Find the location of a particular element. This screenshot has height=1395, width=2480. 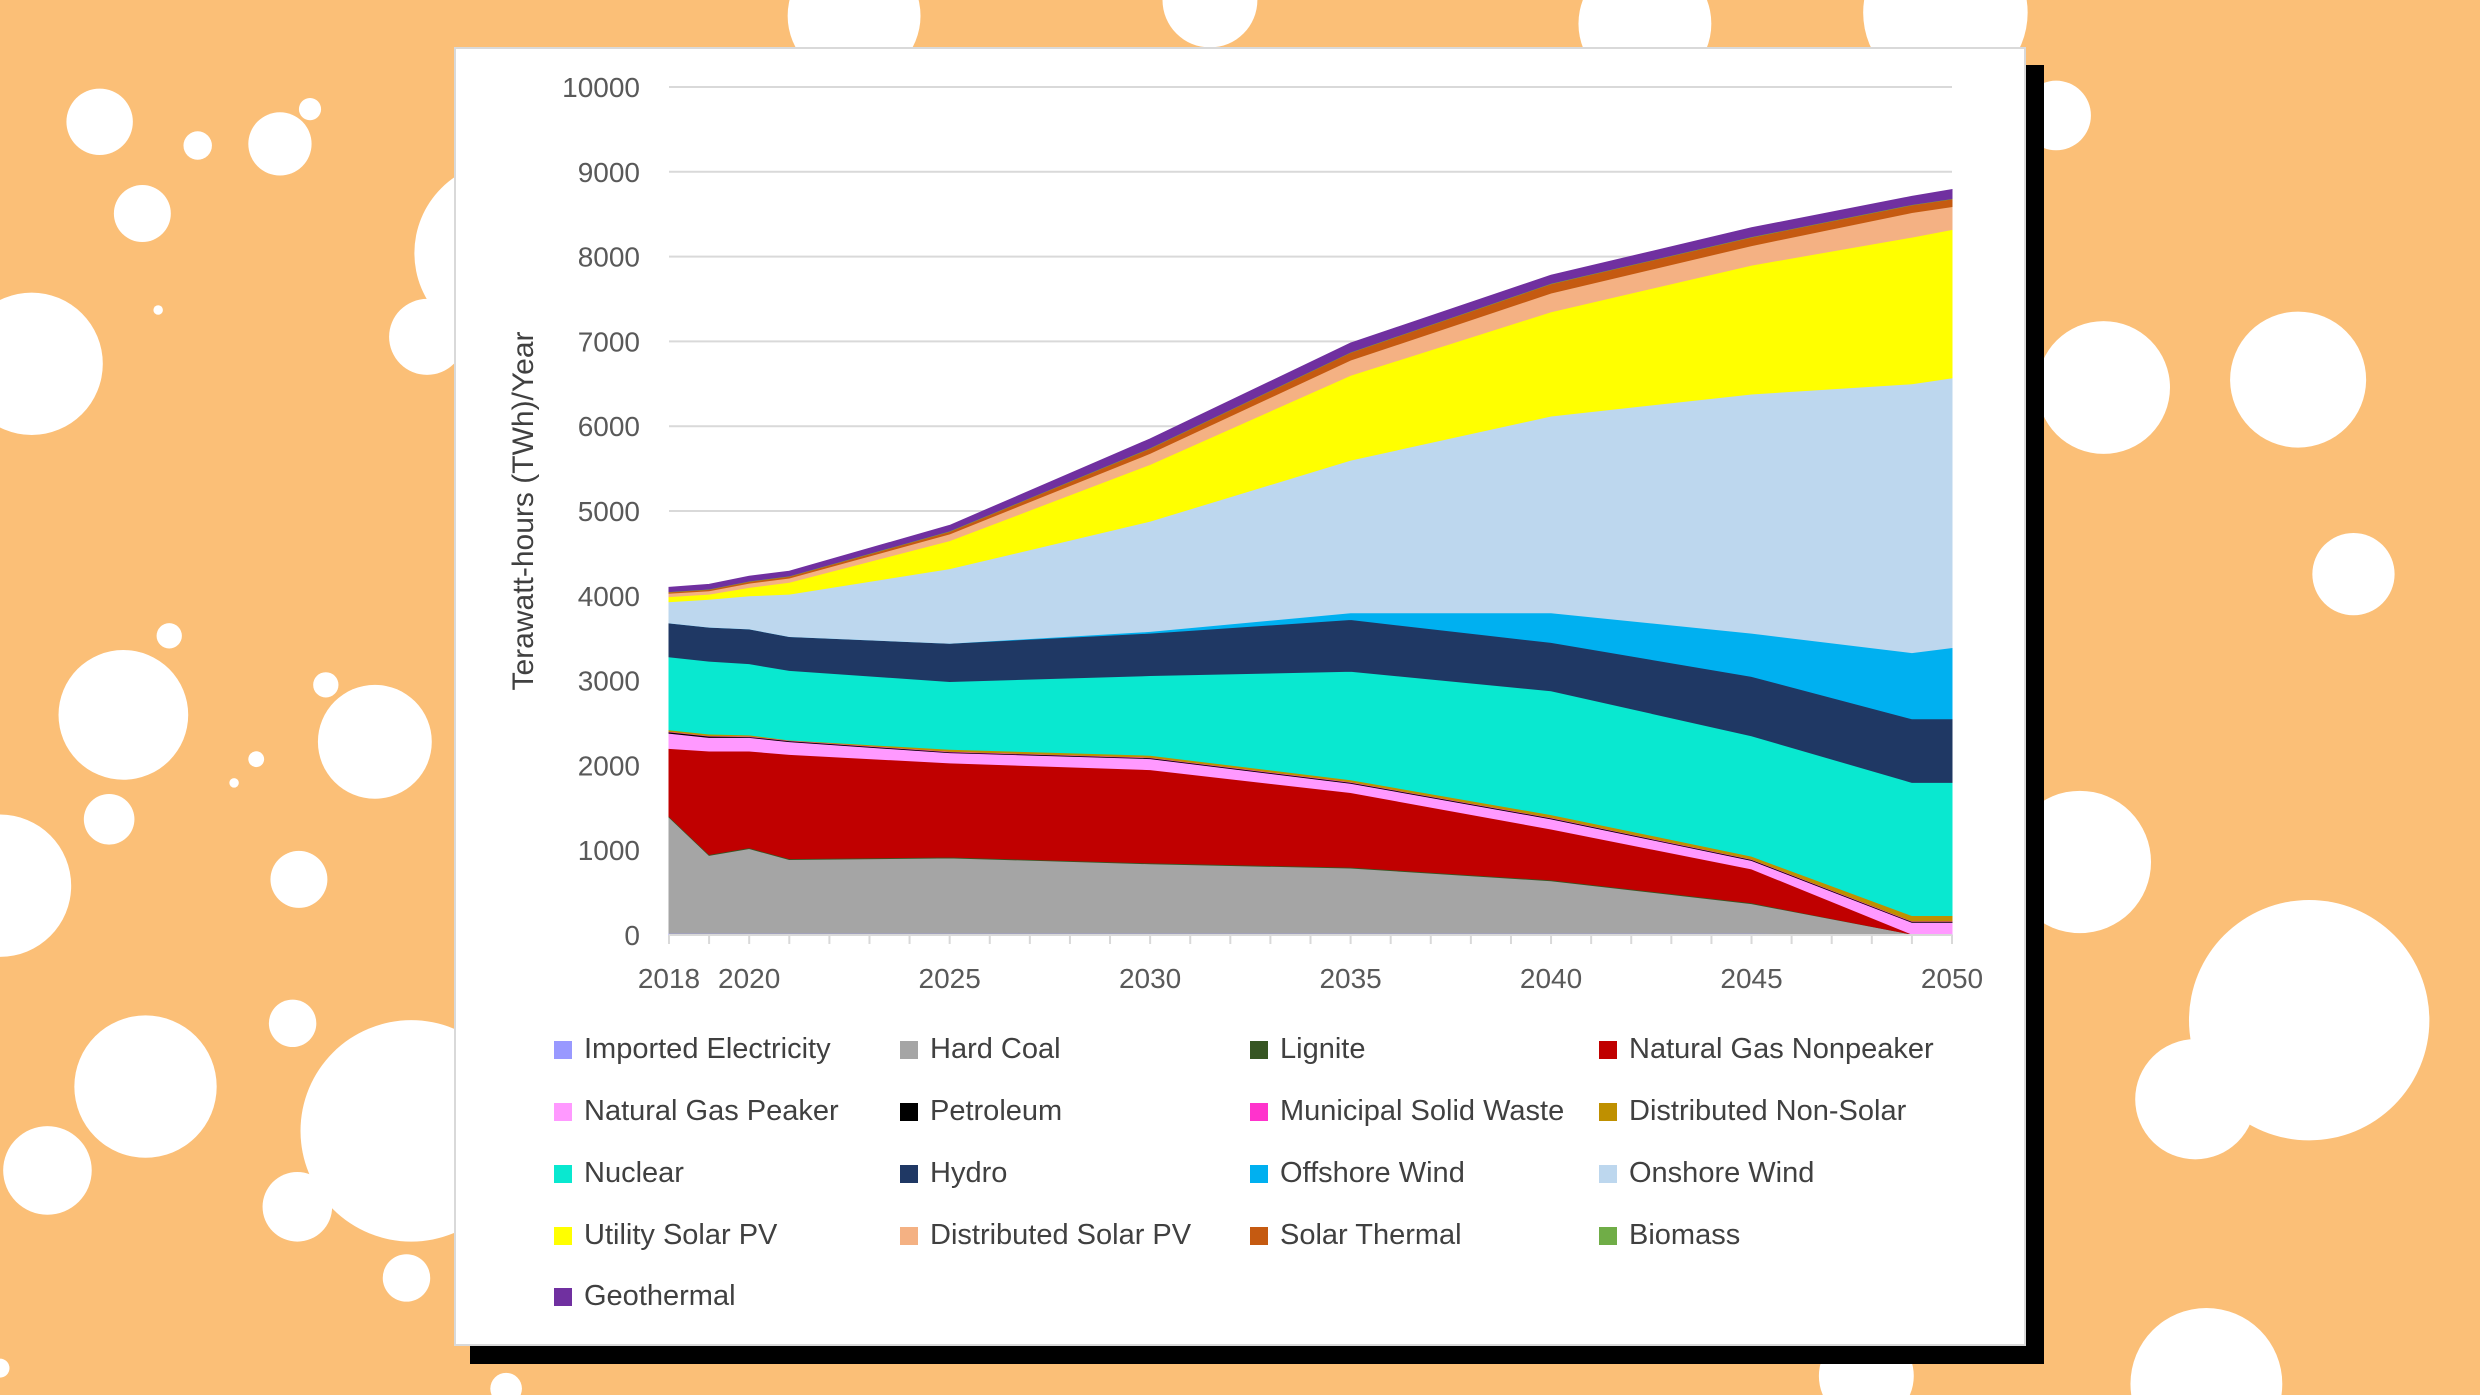

legend-item: Utility Solar PV is located at coordinates (665, 1235).